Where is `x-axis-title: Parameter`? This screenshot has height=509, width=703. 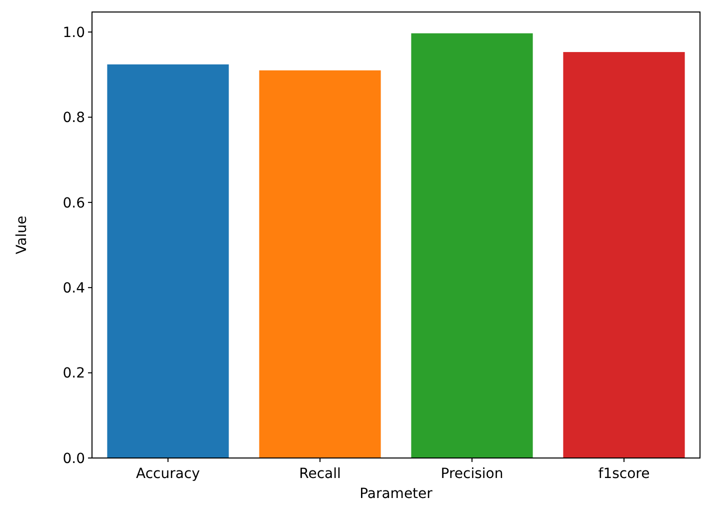
x-axis-title: Parameter is located at coordinates (396, 494).